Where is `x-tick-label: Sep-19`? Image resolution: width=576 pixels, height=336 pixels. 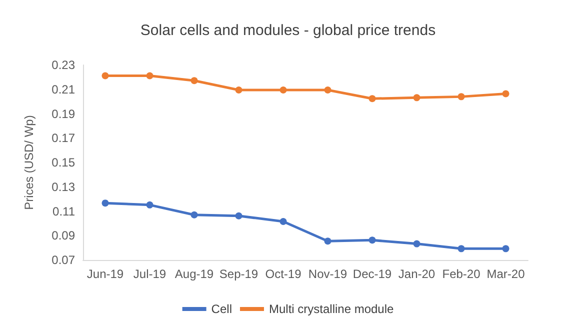
x-tick-label: Sep-19 is located at coordinates (238, 274).